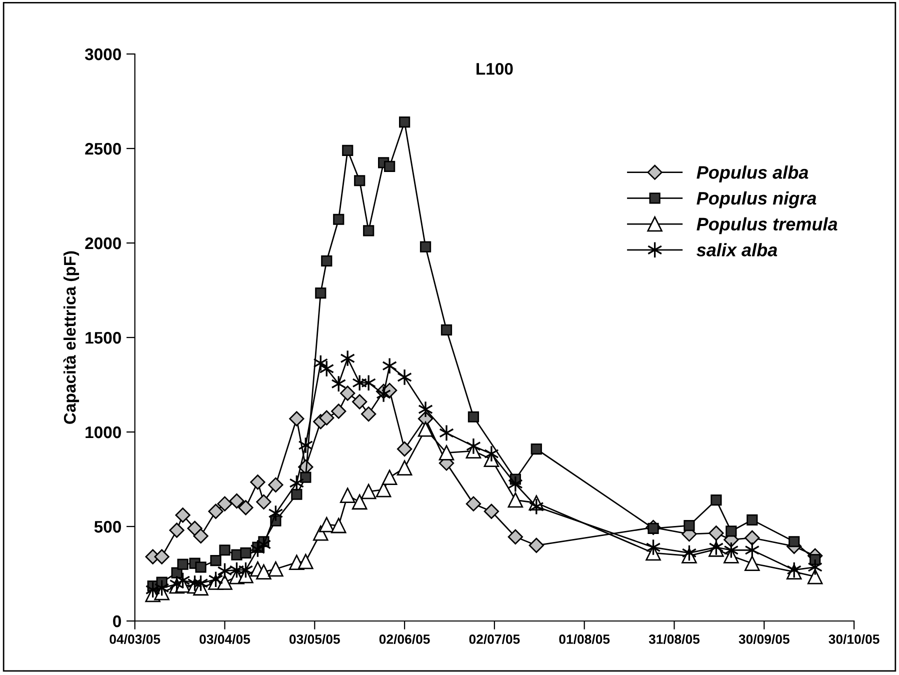  I want to click on x-tick-label: 02/07/05, so click(494, 639).